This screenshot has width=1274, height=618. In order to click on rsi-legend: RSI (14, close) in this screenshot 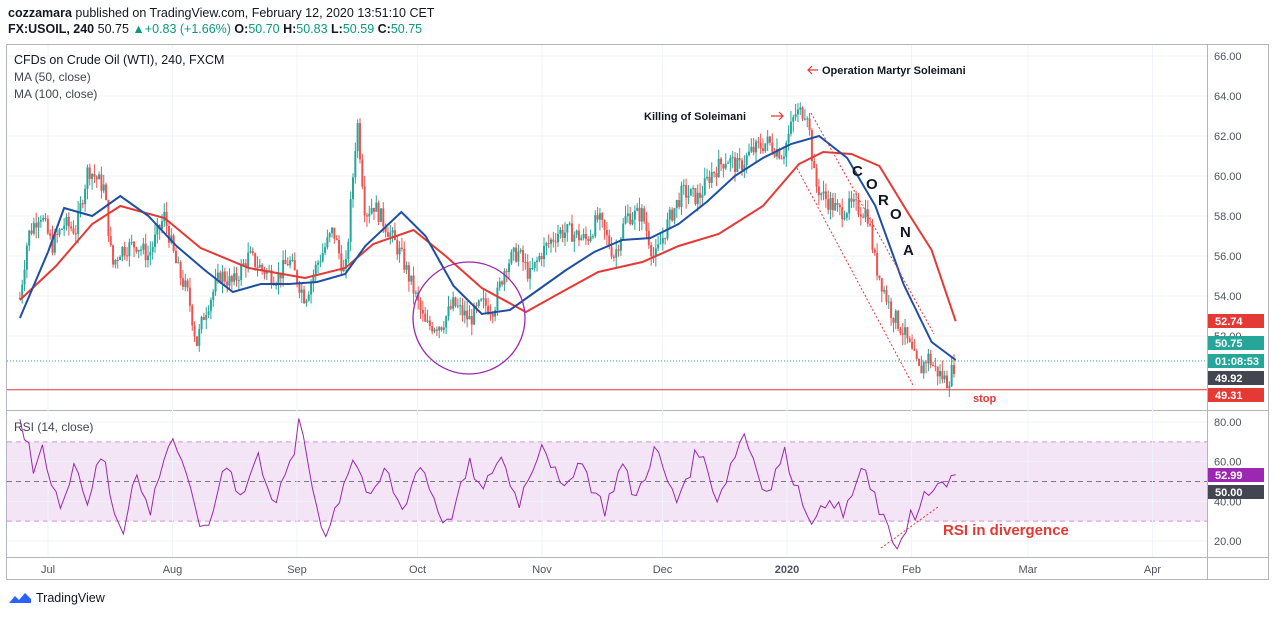, I will do `click(54, 427)`.